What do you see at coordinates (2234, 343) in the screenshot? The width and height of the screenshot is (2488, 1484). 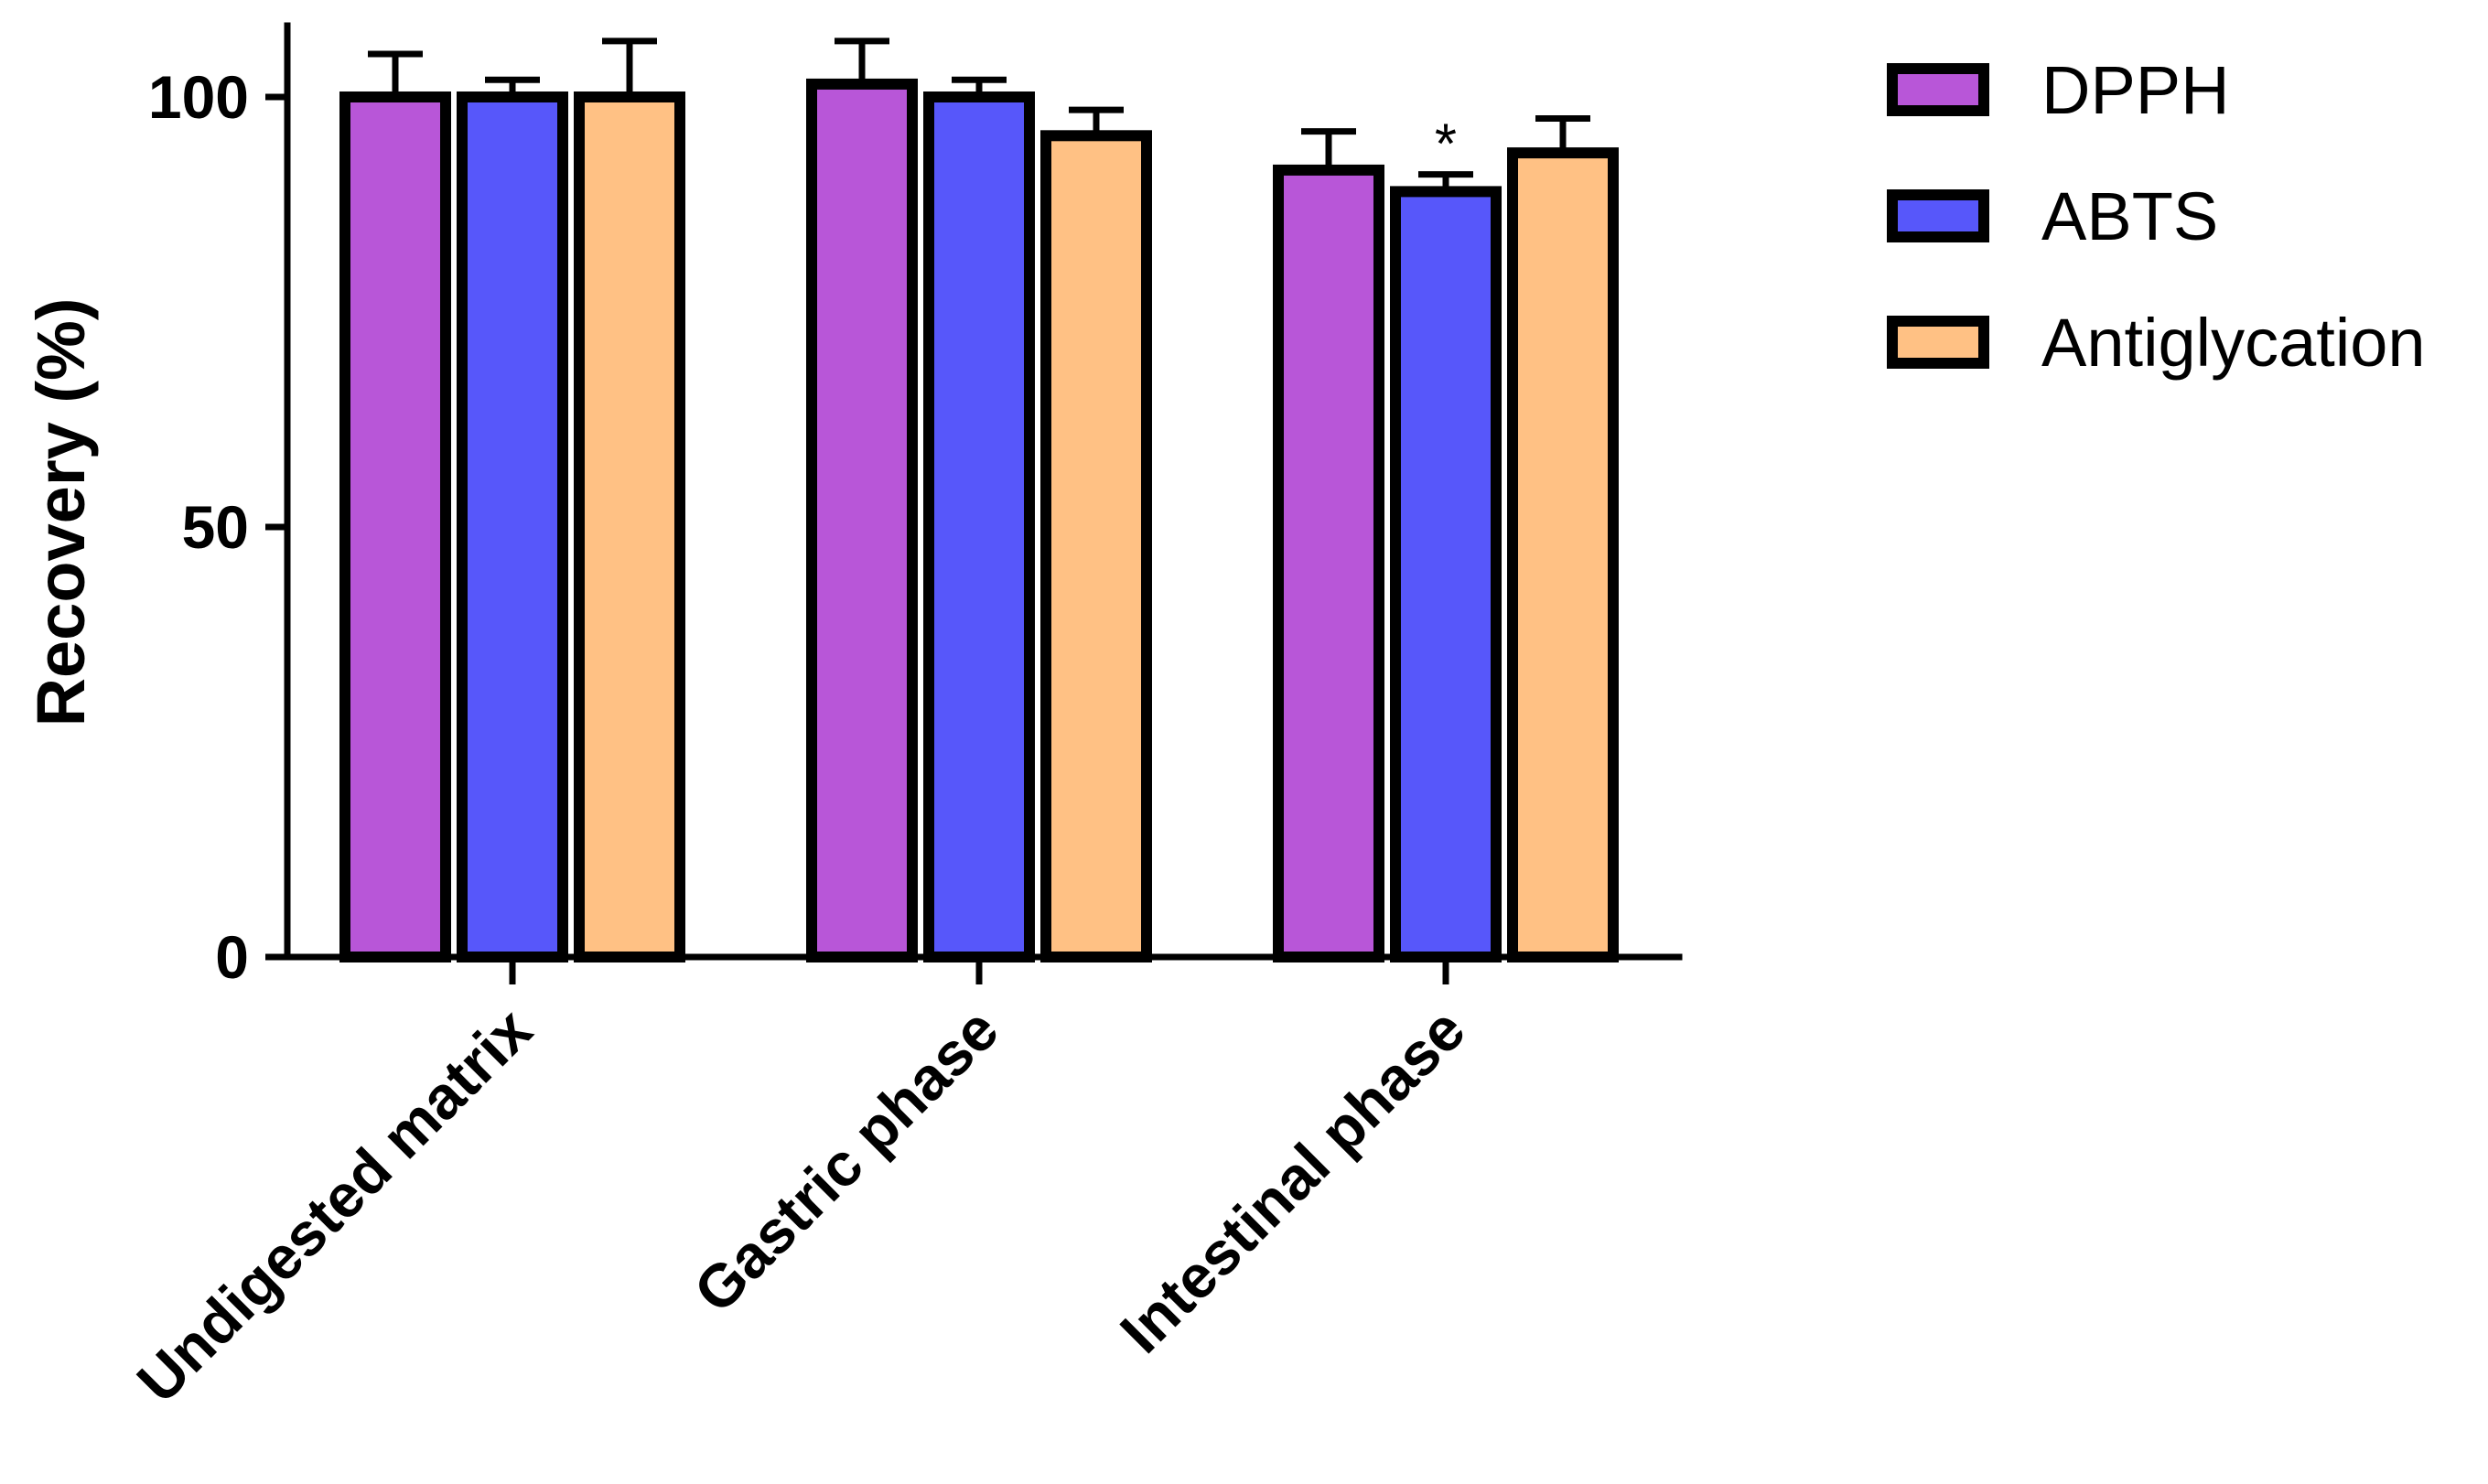 I see `legend-label-antiglycation: Antiglycation` at bounding box center [2234, 343].